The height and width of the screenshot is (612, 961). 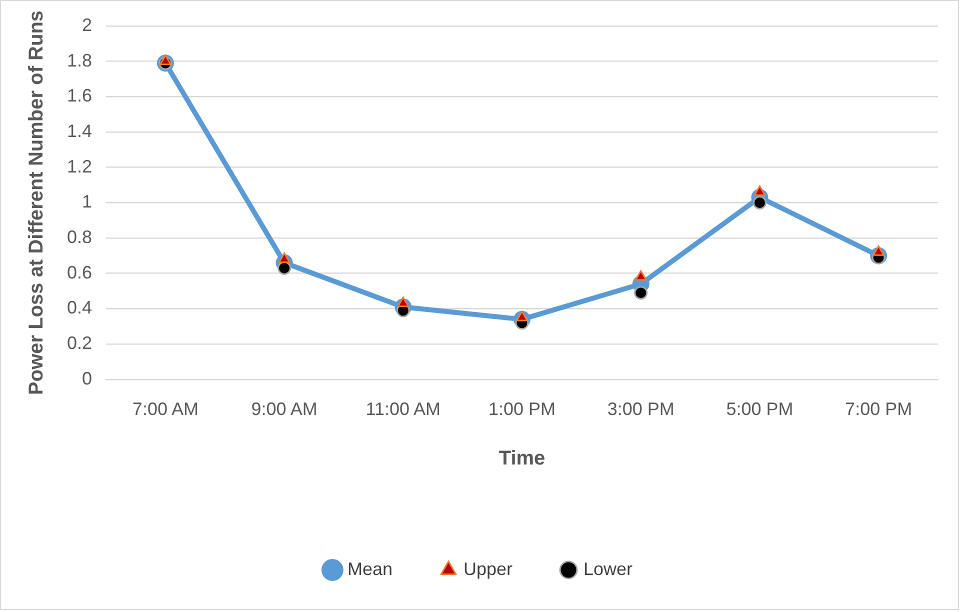 I want to click on y-tick-label: 1.6, so click(x=79, y=96).